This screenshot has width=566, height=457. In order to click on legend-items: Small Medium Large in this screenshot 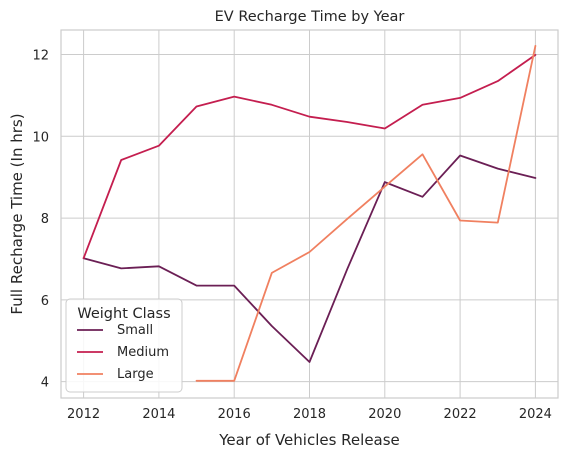, I will do `click(123, 352)`.